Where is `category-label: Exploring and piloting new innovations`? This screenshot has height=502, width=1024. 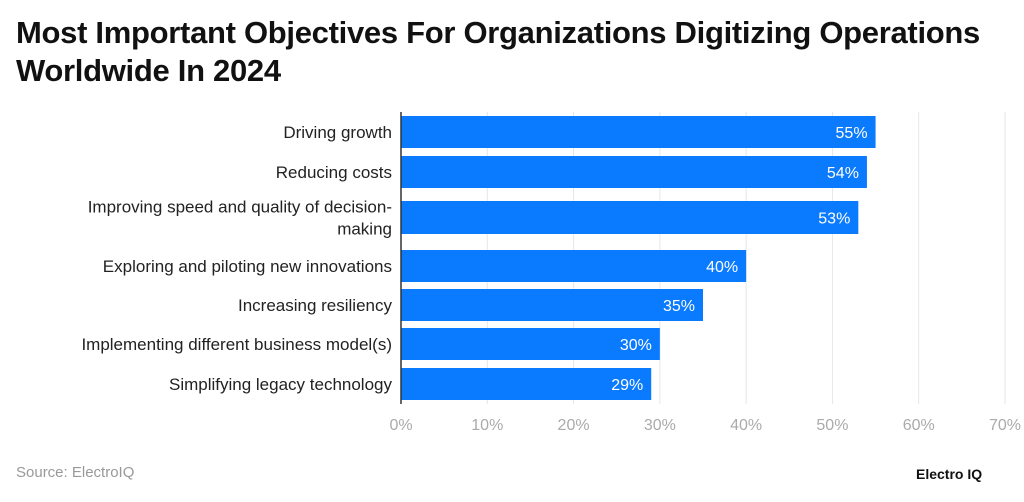
category-label: Exploring and piloting new innovations is located at coordinates (247, 266).